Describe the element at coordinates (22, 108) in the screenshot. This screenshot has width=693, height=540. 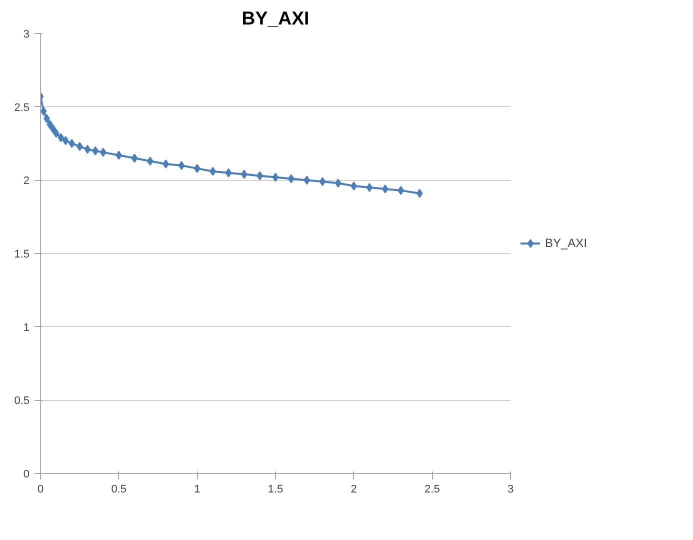
I see `y-tick-label: 2.5` at that location.